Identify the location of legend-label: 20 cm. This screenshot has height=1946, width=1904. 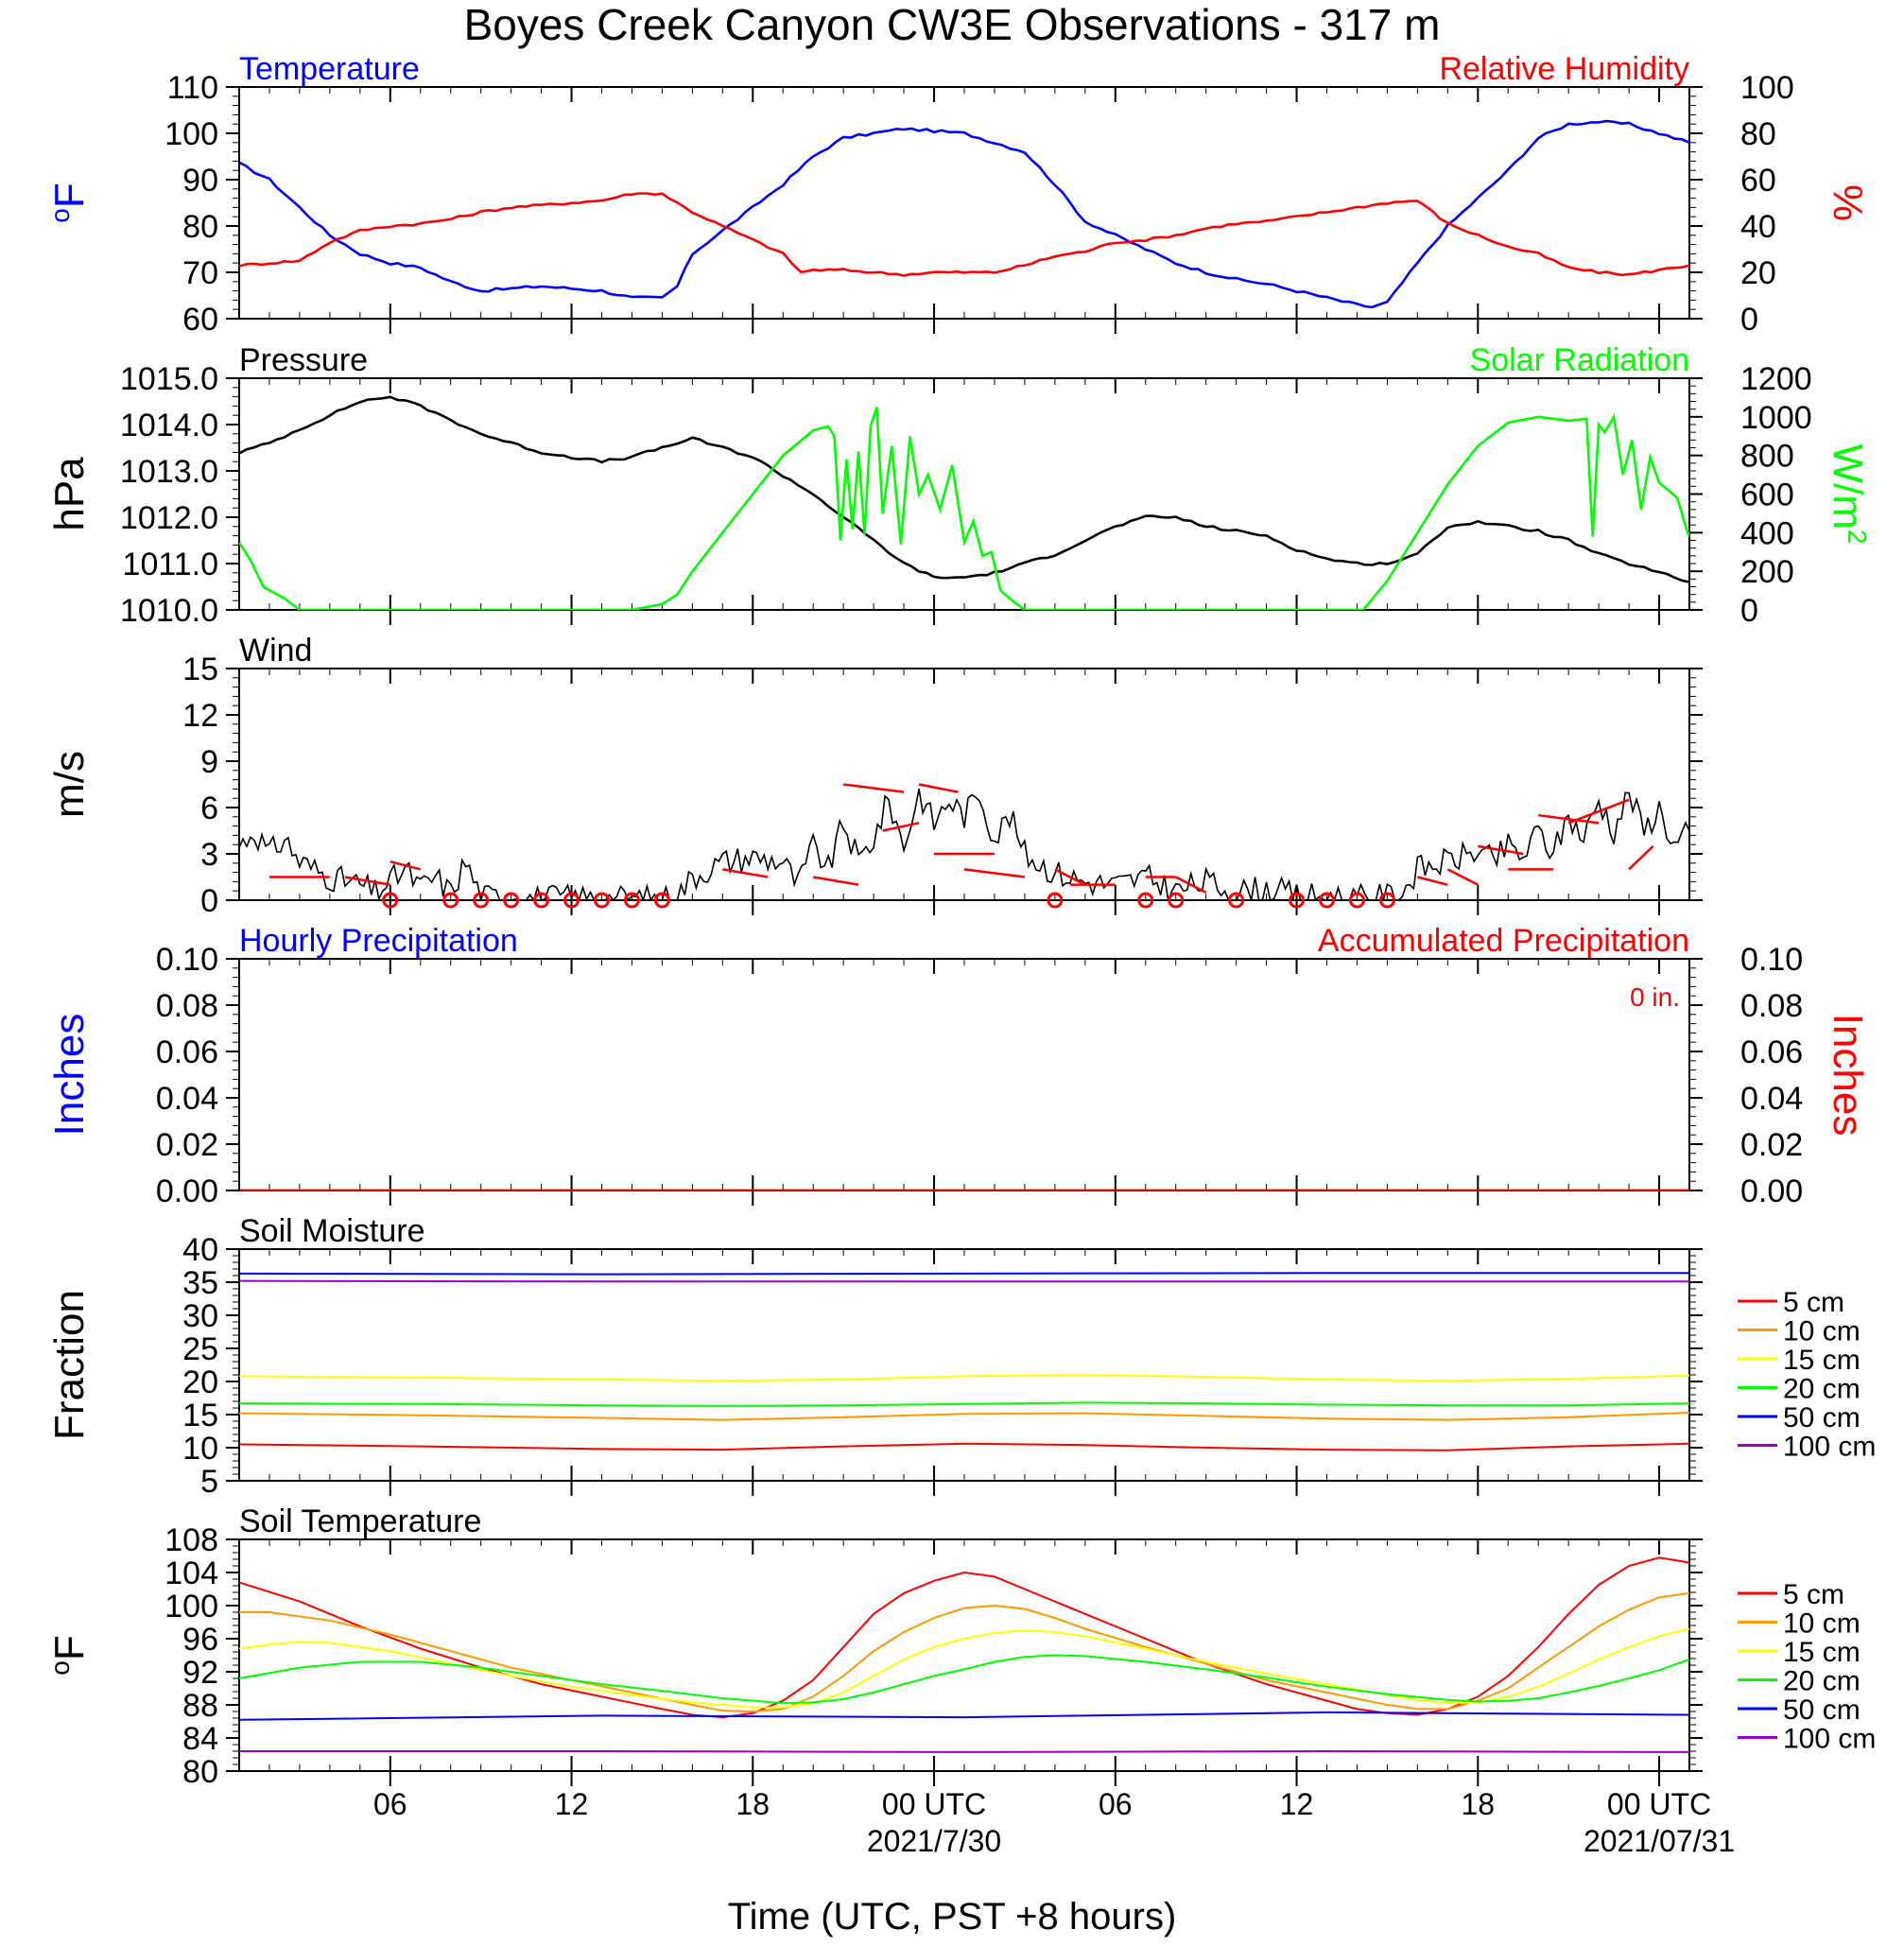
(1822, 1389).